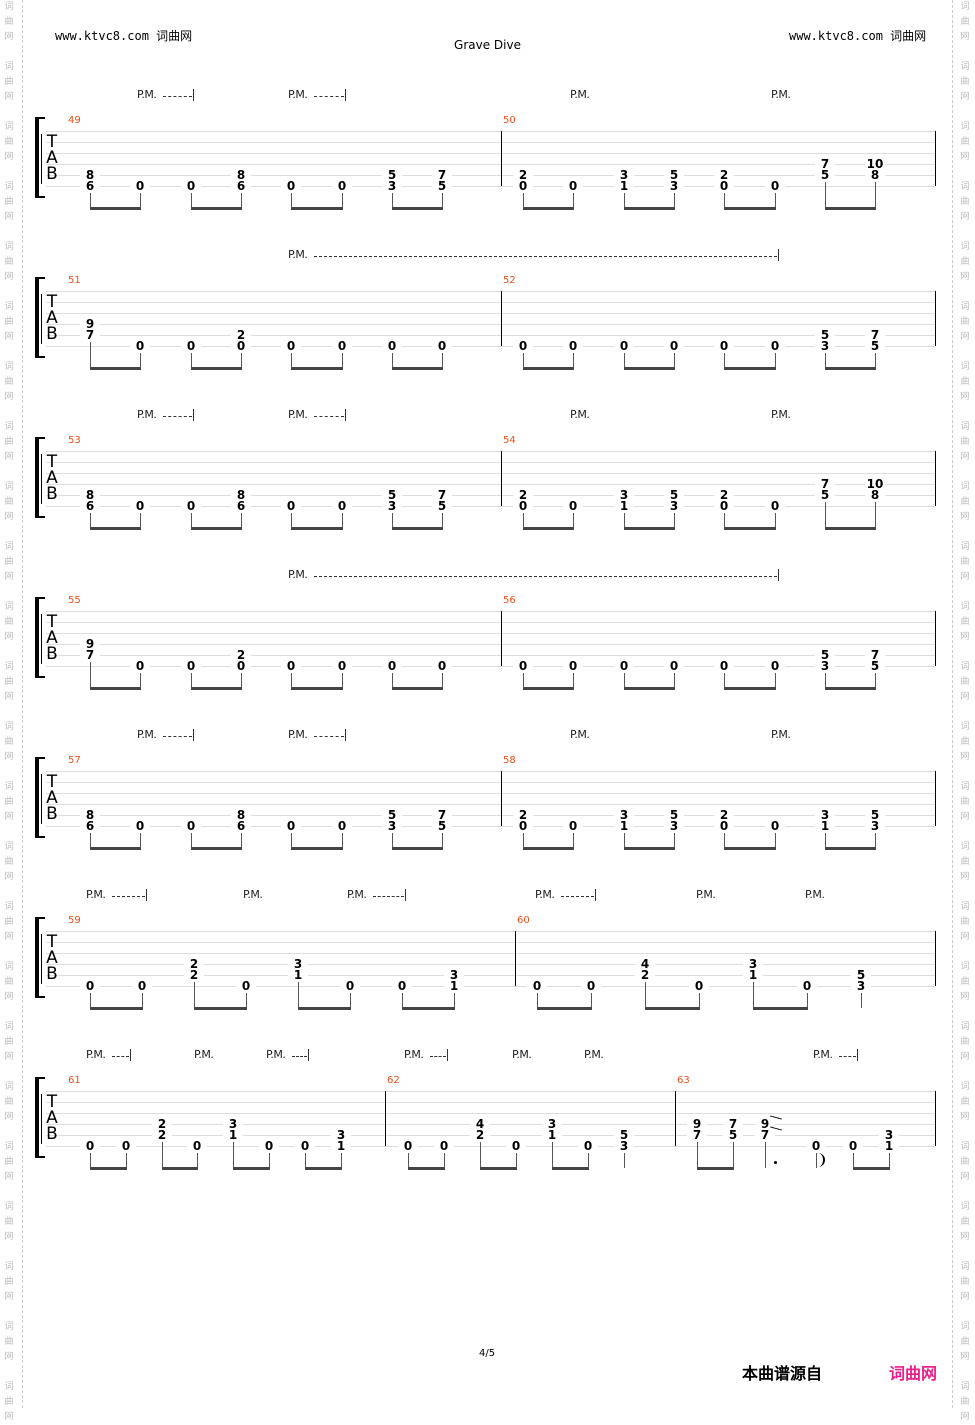 This screenshot has width=975, height=1425. What do you see at coordinates (41, 159) in the screenshot?
I see `staff-start-line` at bounding box center [41, 159].